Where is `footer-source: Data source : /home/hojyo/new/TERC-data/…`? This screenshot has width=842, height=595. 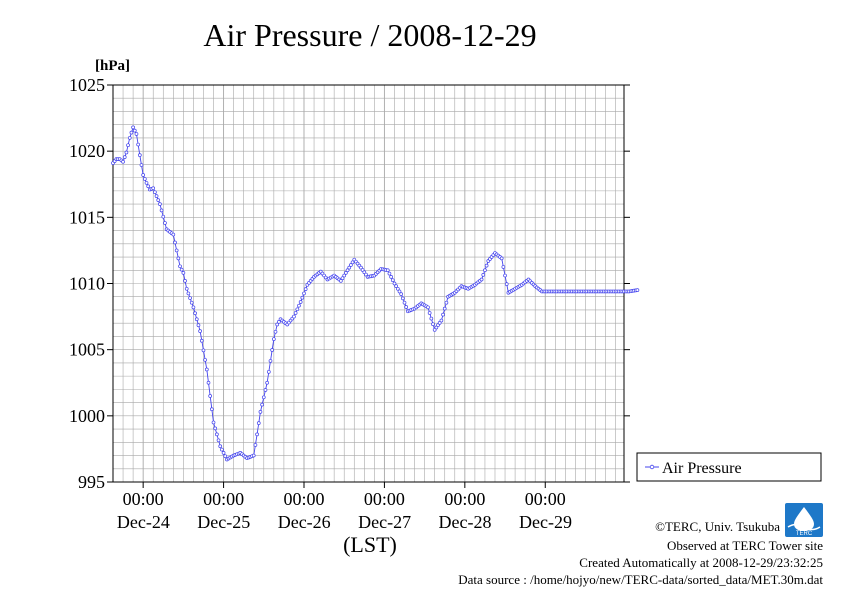 footer-source: Data source : /home/hojyo/new/TERC-data/… is located at coordinates (640, 579).